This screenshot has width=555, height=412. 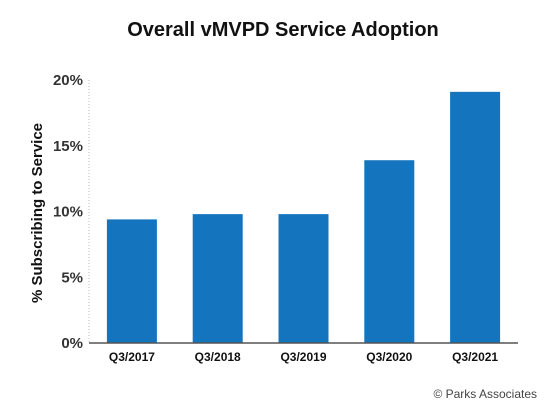 What do you see at coordinates (72, 277) in the screenshot?
I see `y-tick-label: 5%` at bounding box center [72, 277].